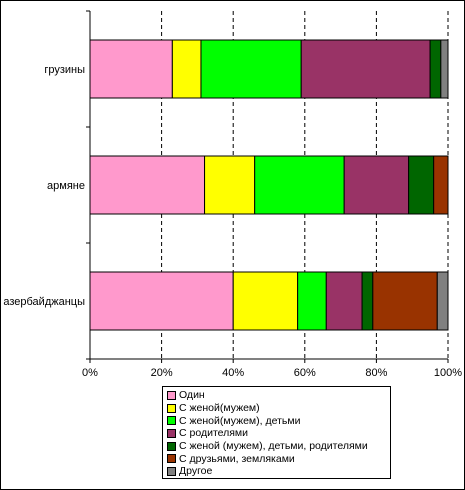 The width and height of the screenshot is (465, 490). What do you see at coordinates (237, 458) in the screenshot?
I see `legend-label: С друзьями, земляками` at bounding box center [237, 458].